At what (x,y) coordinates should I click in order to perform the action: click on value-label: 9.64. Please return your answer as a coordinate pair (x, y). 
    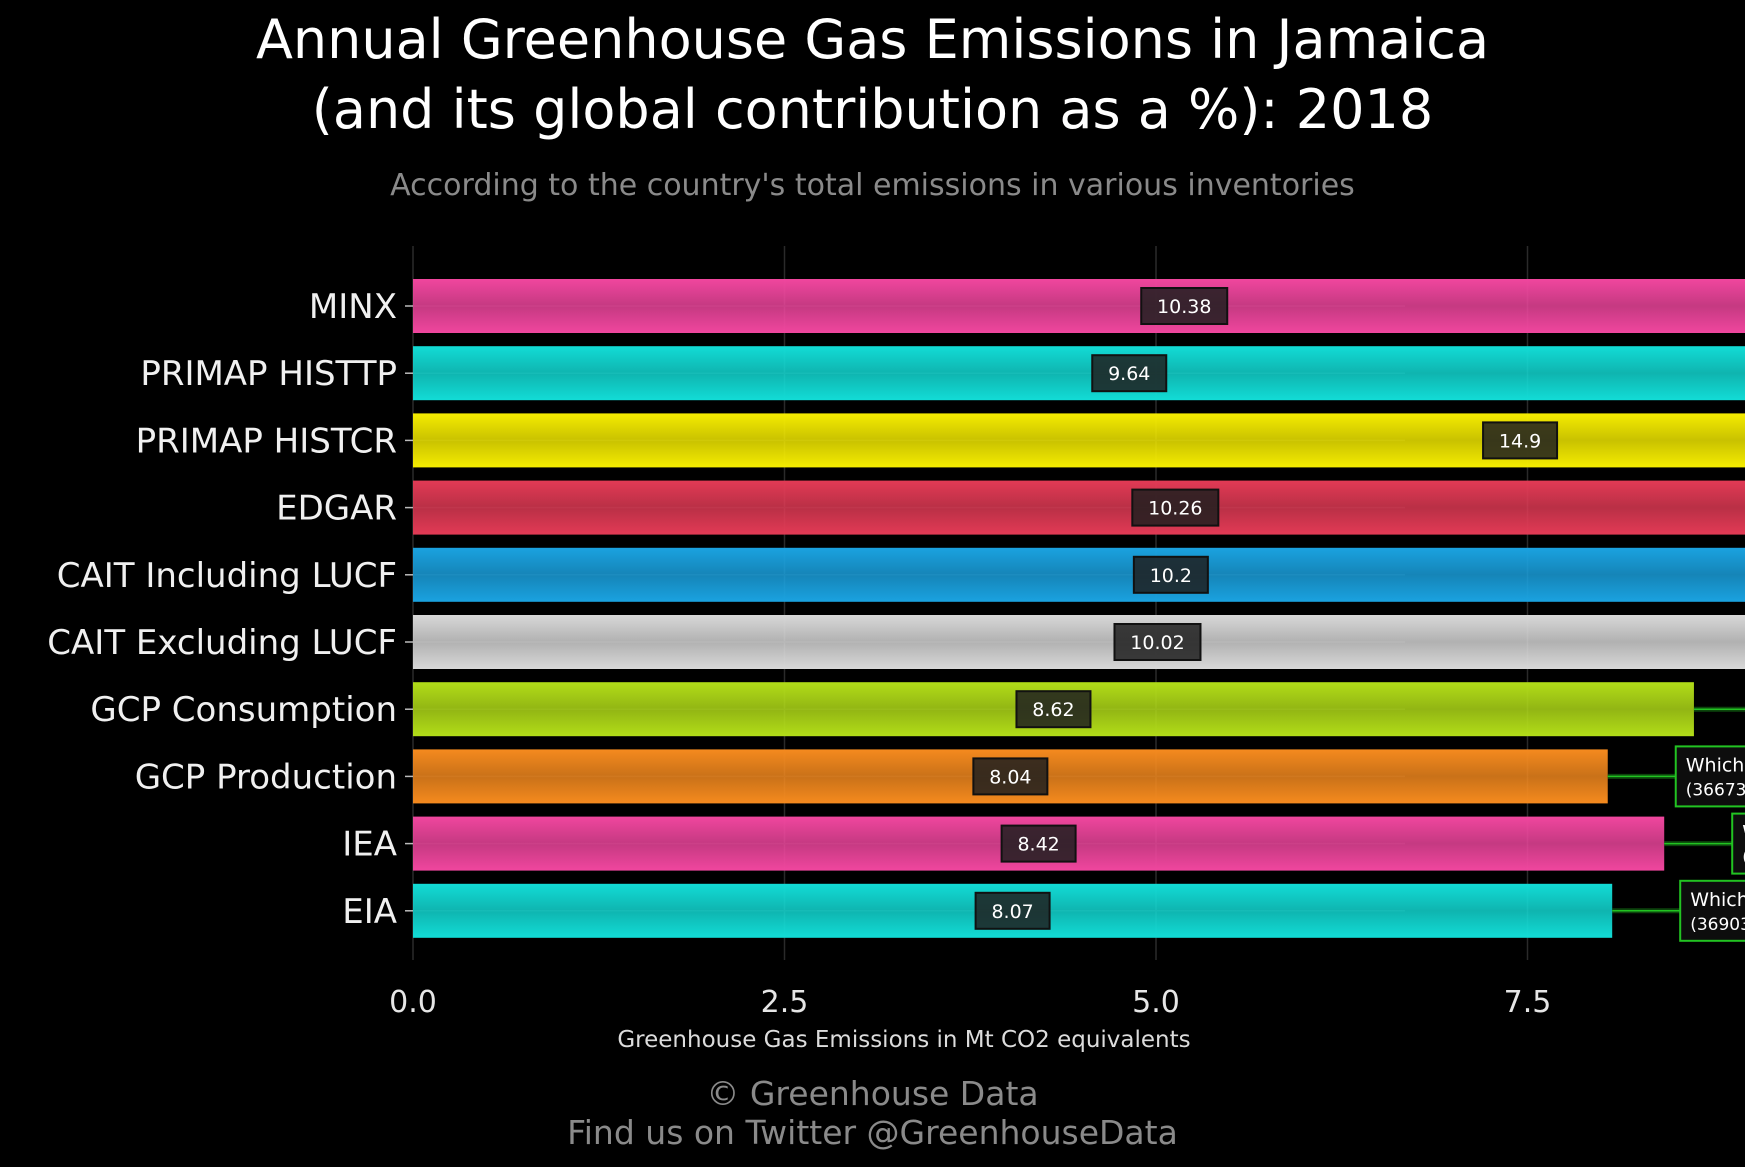
    Looking at the image, I should click on (1129, 374).